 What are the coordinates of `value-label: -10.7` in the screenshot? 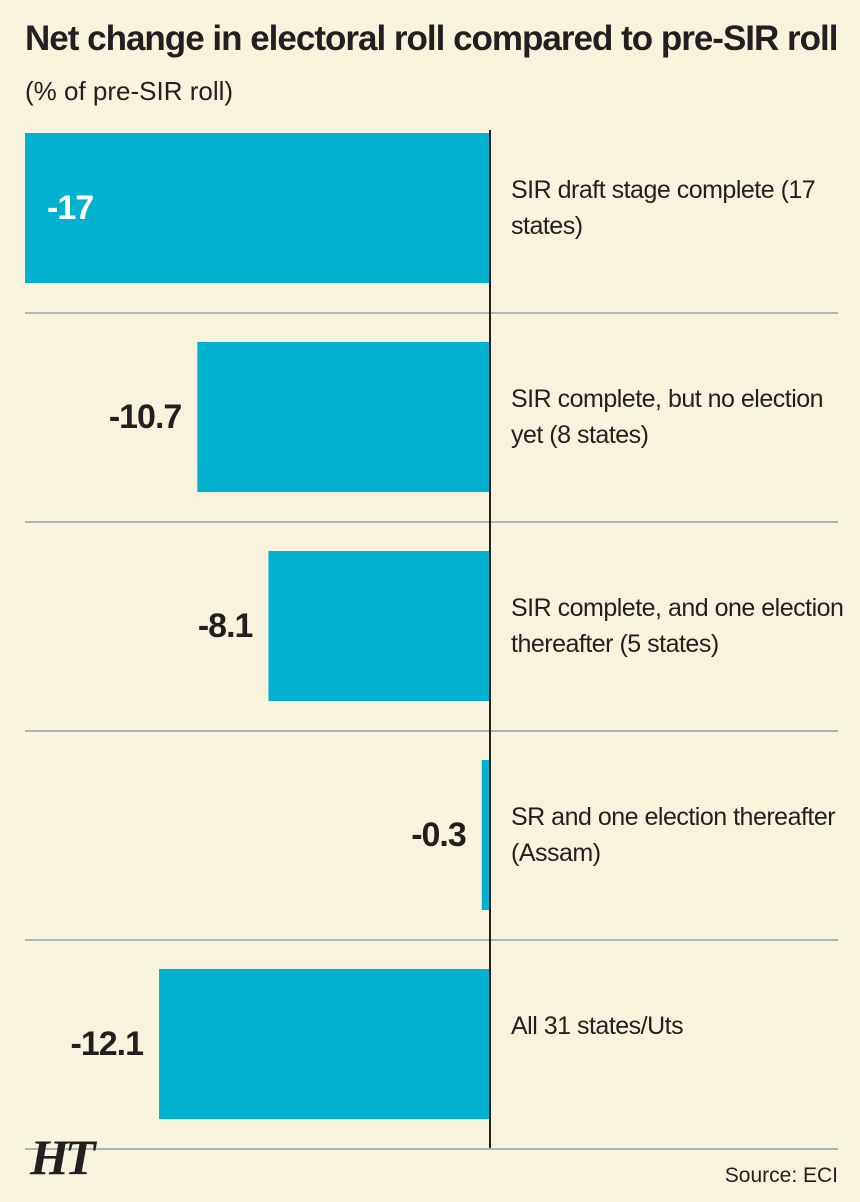 It's located at (145, 417).